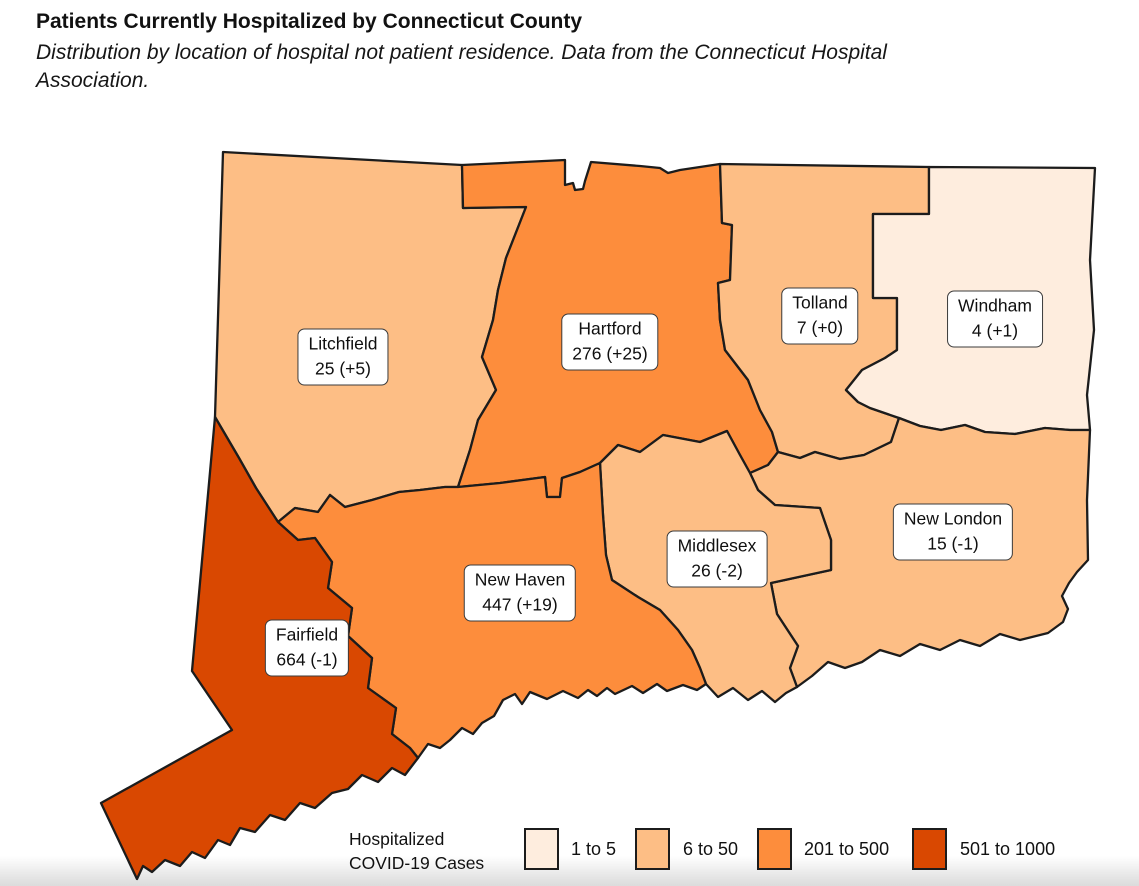  What do you see at coordinates (569, 871) in the screenshot?
I see `page-bottom-shadow` at bounding box center [569, 871].